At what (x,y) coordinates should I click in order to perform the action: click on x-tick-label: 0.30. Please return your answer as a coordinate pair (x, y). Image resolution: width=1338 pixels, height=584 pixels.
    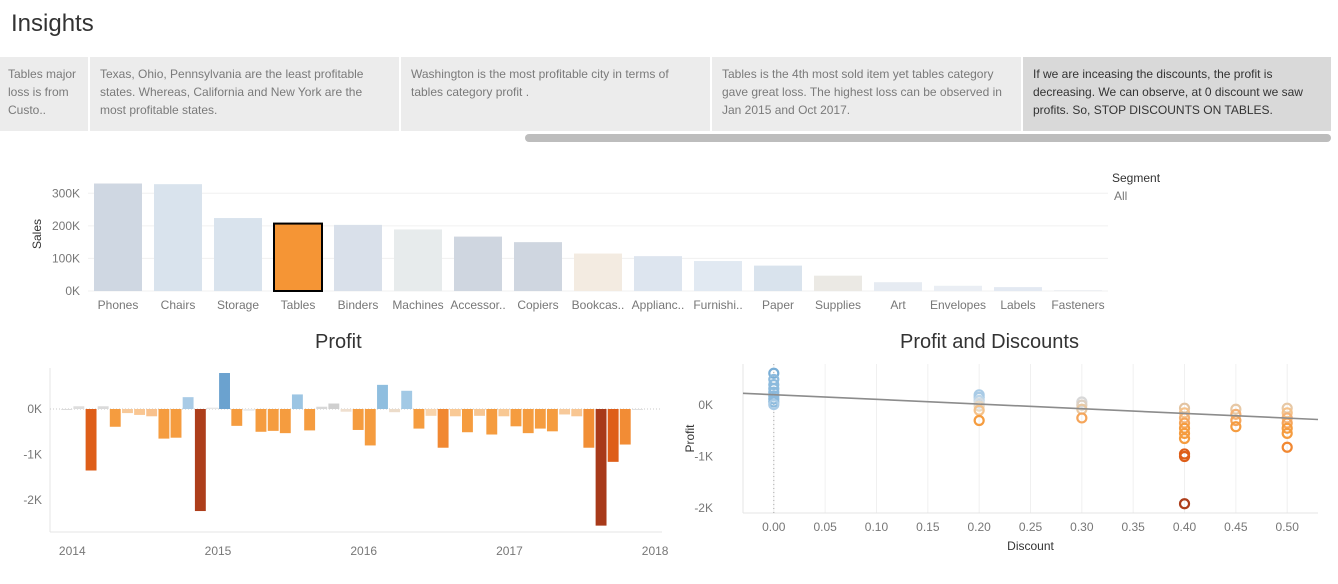
    Looking at the image, I should click on (1082, 527).